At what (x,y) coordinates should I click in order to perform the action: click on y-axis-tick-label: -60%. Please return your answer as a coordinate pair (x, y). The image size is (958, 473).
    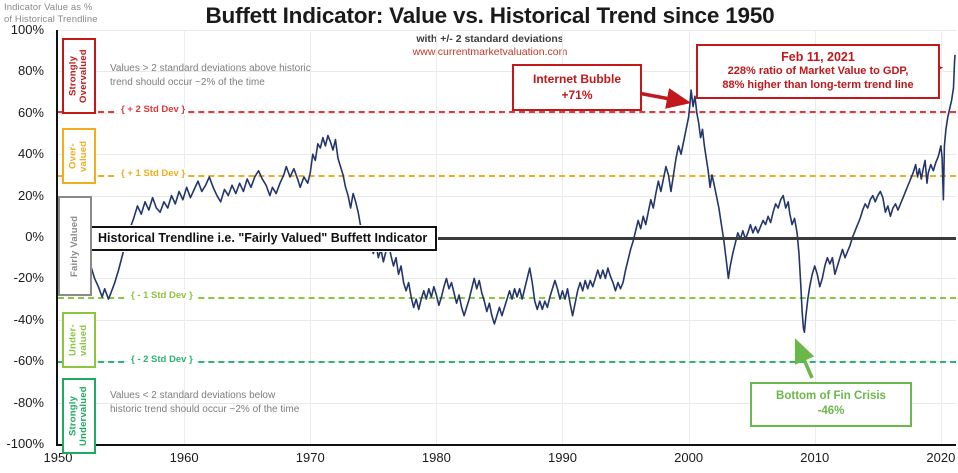
    Looking at the image, I should click on (28, 361).